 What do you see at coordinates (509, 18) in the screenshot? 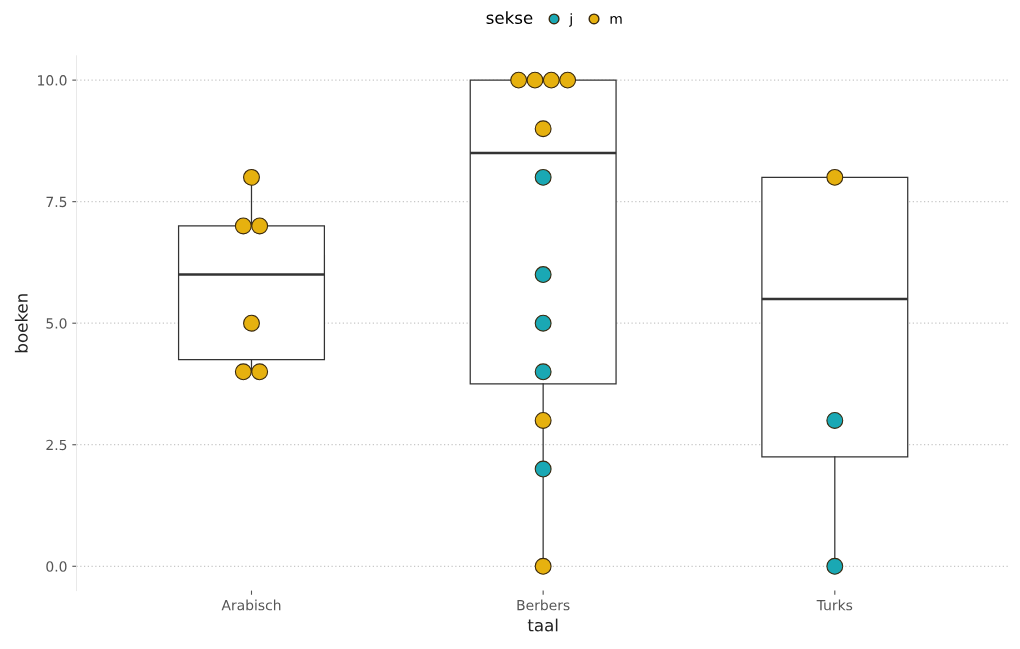
I see `legend-title: sekse` at bounding box center [509, 18].